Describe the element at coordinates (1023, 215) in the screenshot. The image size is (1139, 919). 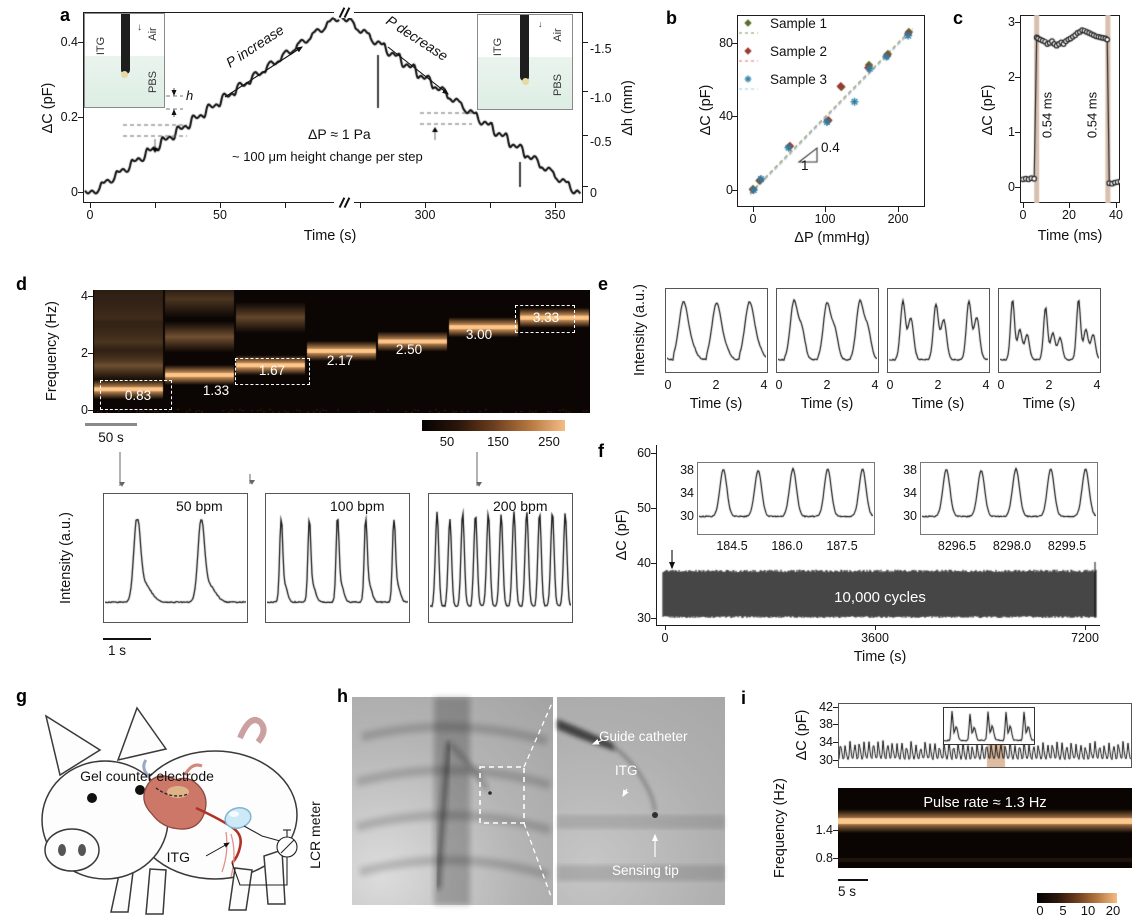
I see `c-xtick: 0` at that location.